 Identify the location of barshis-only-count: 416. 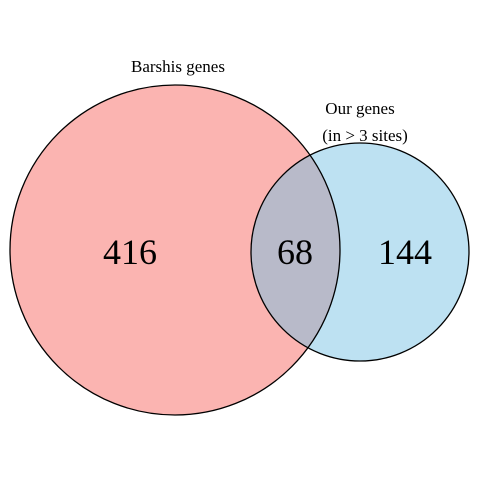
(130, 252).